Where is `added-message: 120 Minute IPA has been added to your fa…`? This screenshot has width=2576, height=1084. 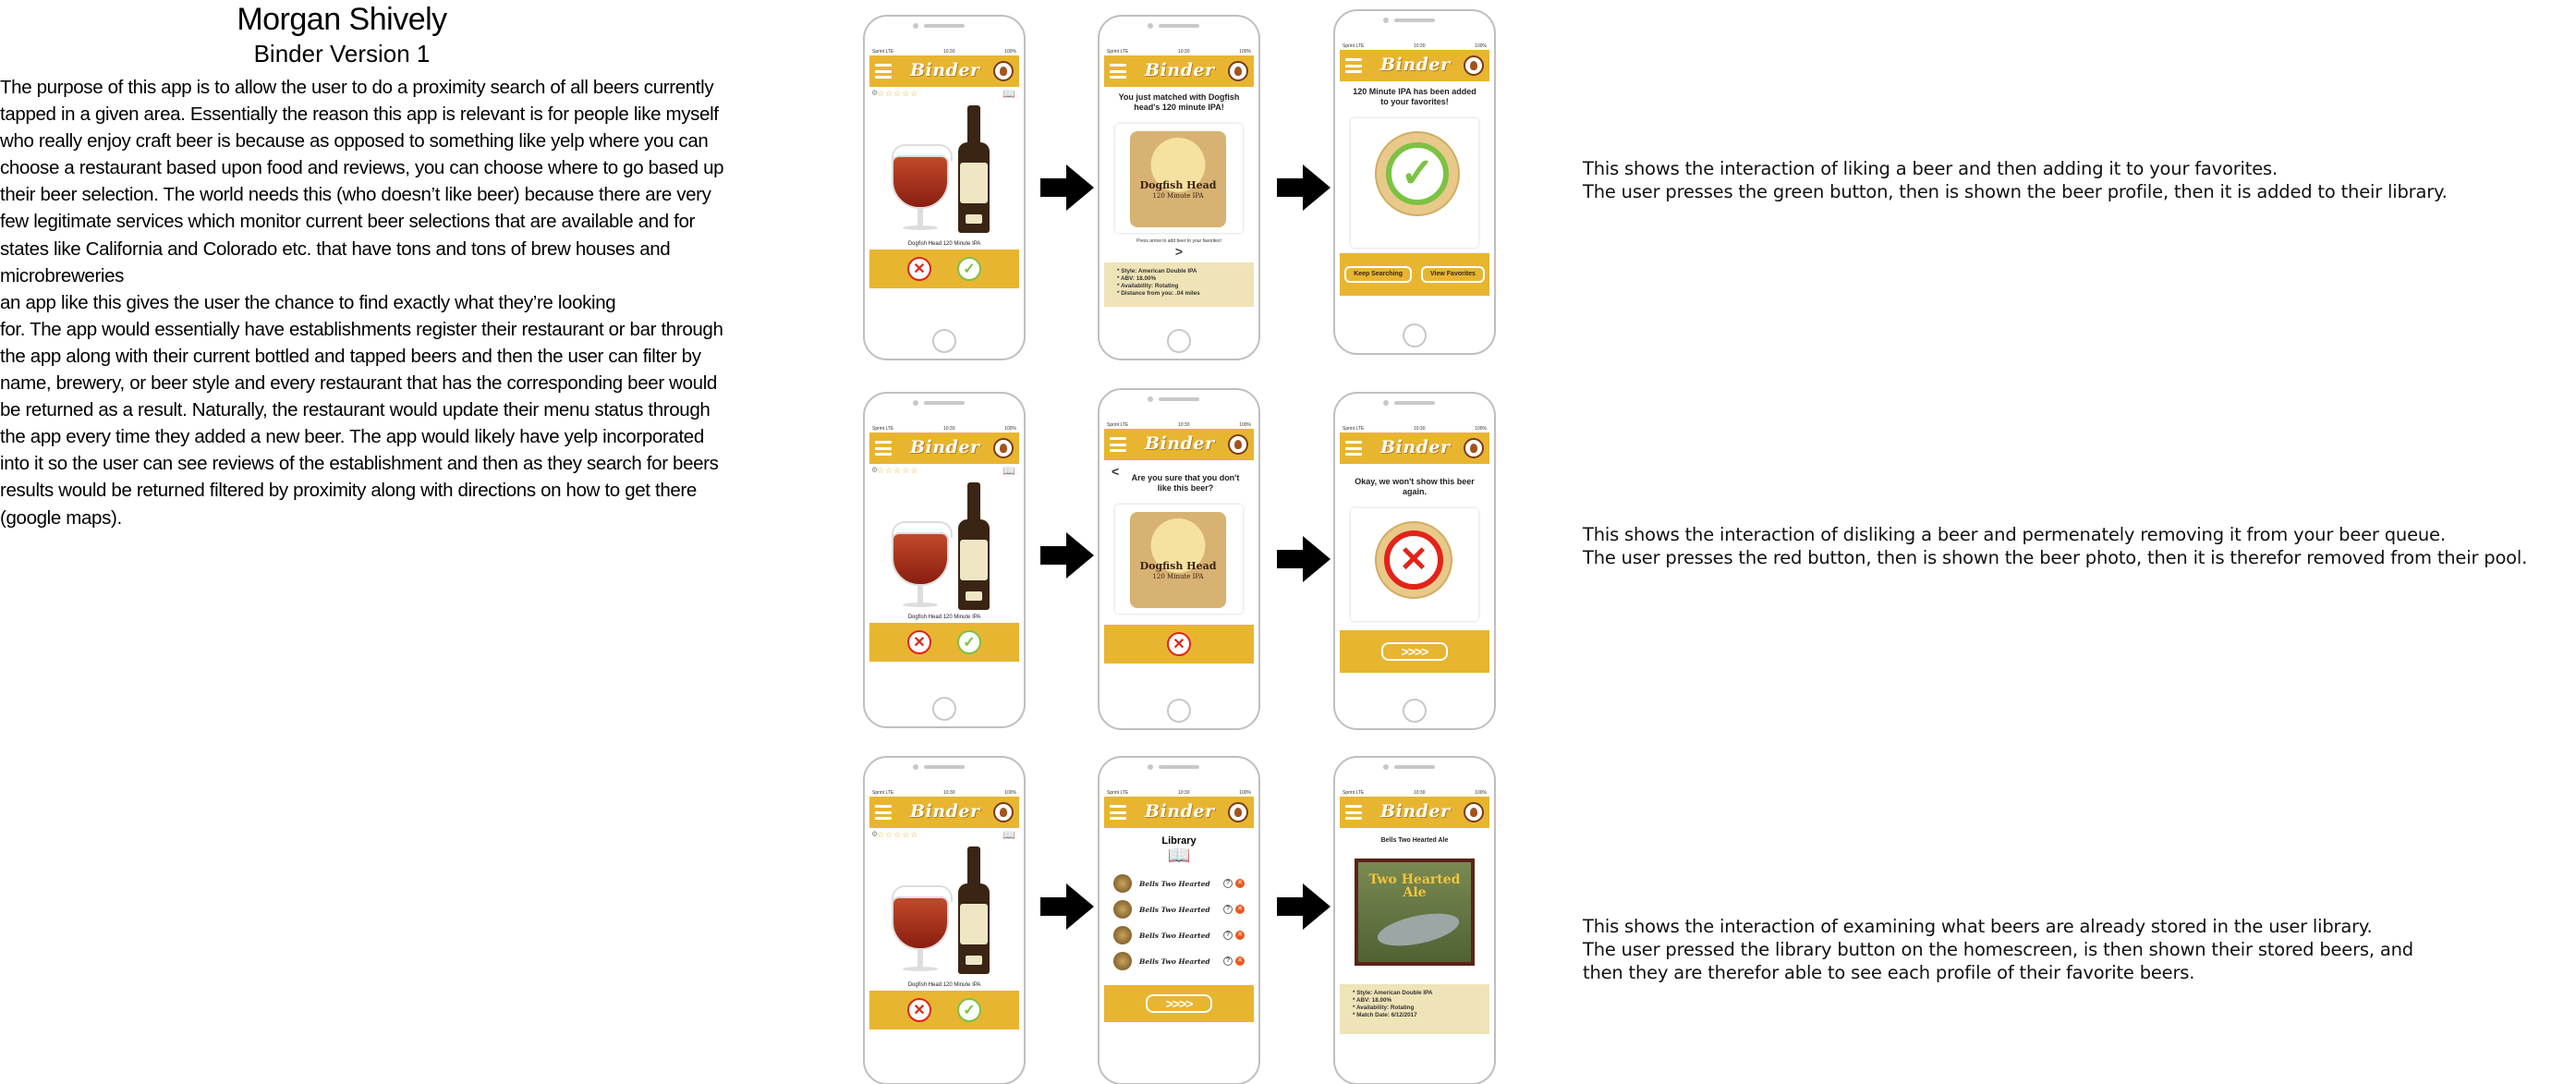
added-message: 120 Minute IPA has been added to your fa… is located at coordinates (1414, 96).